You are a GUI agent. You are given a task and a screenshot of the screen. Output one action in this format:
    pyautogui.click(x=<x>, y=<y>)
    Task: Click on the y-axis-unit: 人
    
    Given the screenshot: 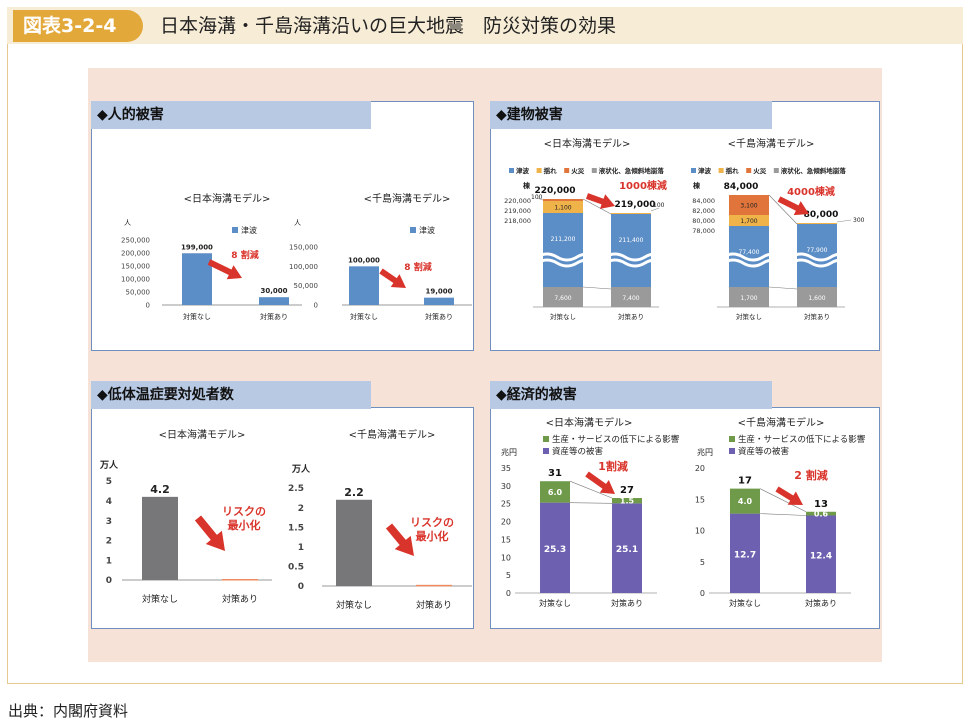 What is the action you would take?
    pyautogui.click(x=127, y=223)
    